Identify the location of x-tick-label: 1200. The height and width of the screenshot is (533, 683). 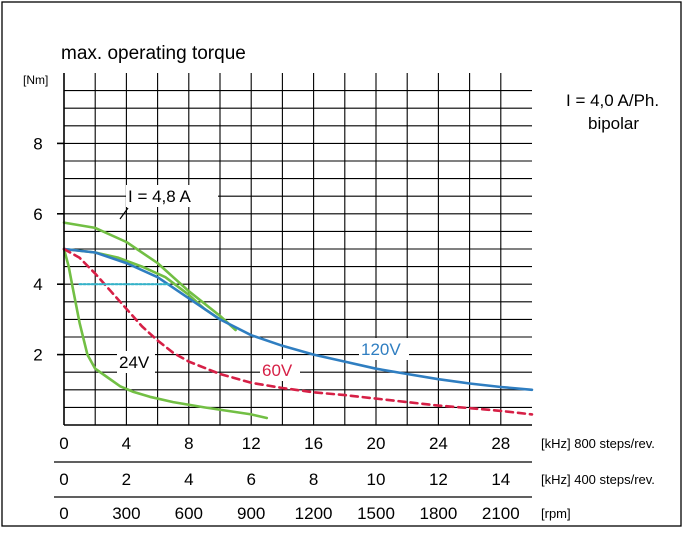
(314, 513).